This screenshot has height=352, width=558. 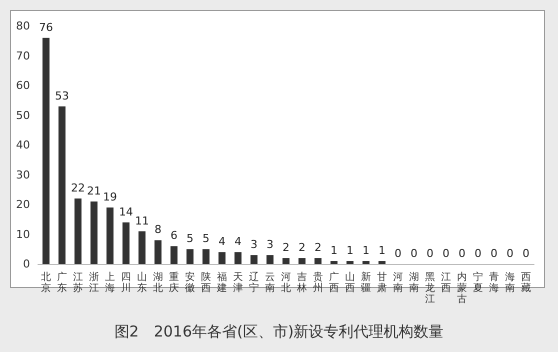 What do you see at coordinates (510, 282) in the screenshot?
I see `x-tick-label: 海南` at bounding box center [510, 282].